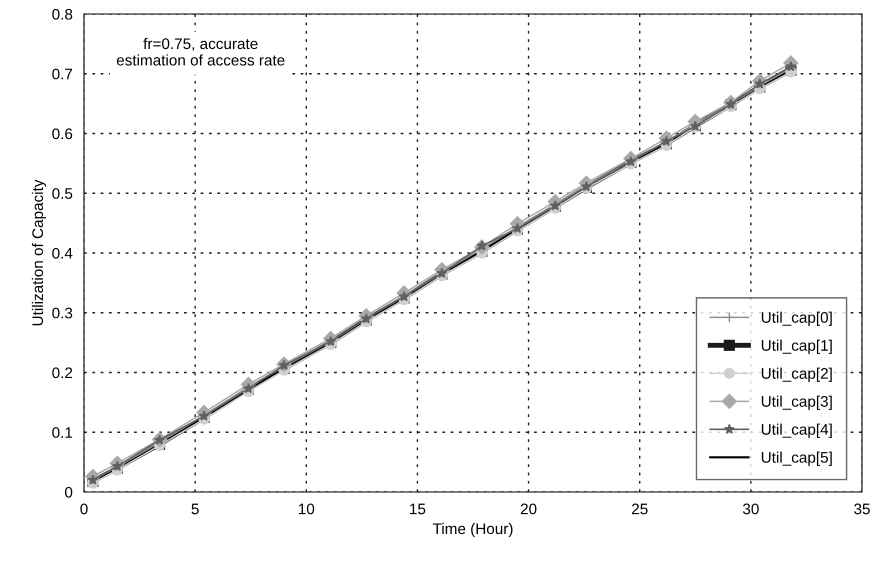  I want to click on y-tick-label: 0.6, so click(62, 134).